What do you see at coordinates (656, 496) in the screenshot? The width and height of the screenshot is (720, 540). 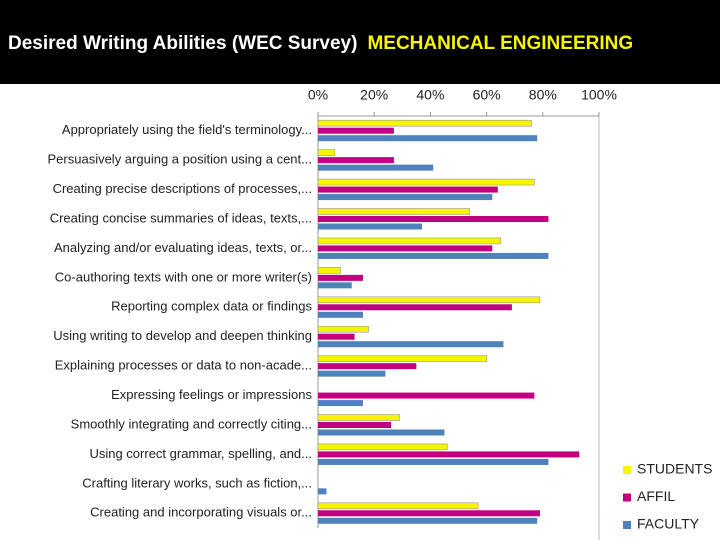 I see `legend-label: AFFIL` at bounding box center [656, 496].